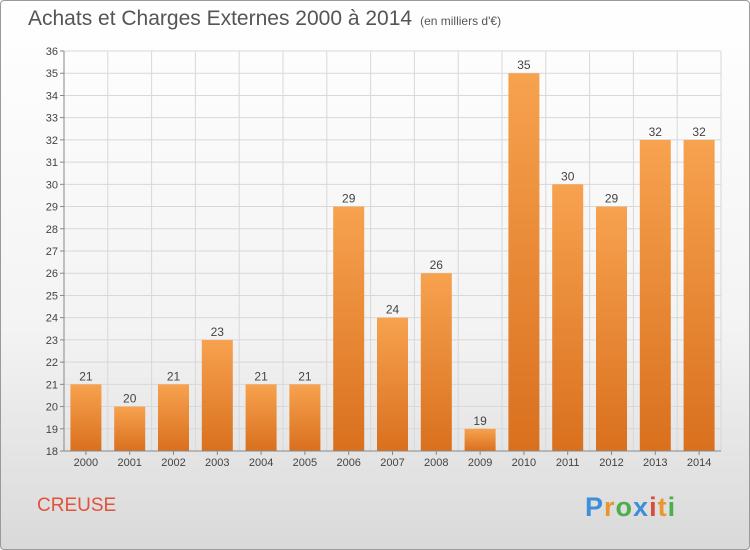 This screenshot has width=750, height=550. Describe the element at coordinates (52, 408) in the screenshot. I see `y-tick-label: 20` at that location.